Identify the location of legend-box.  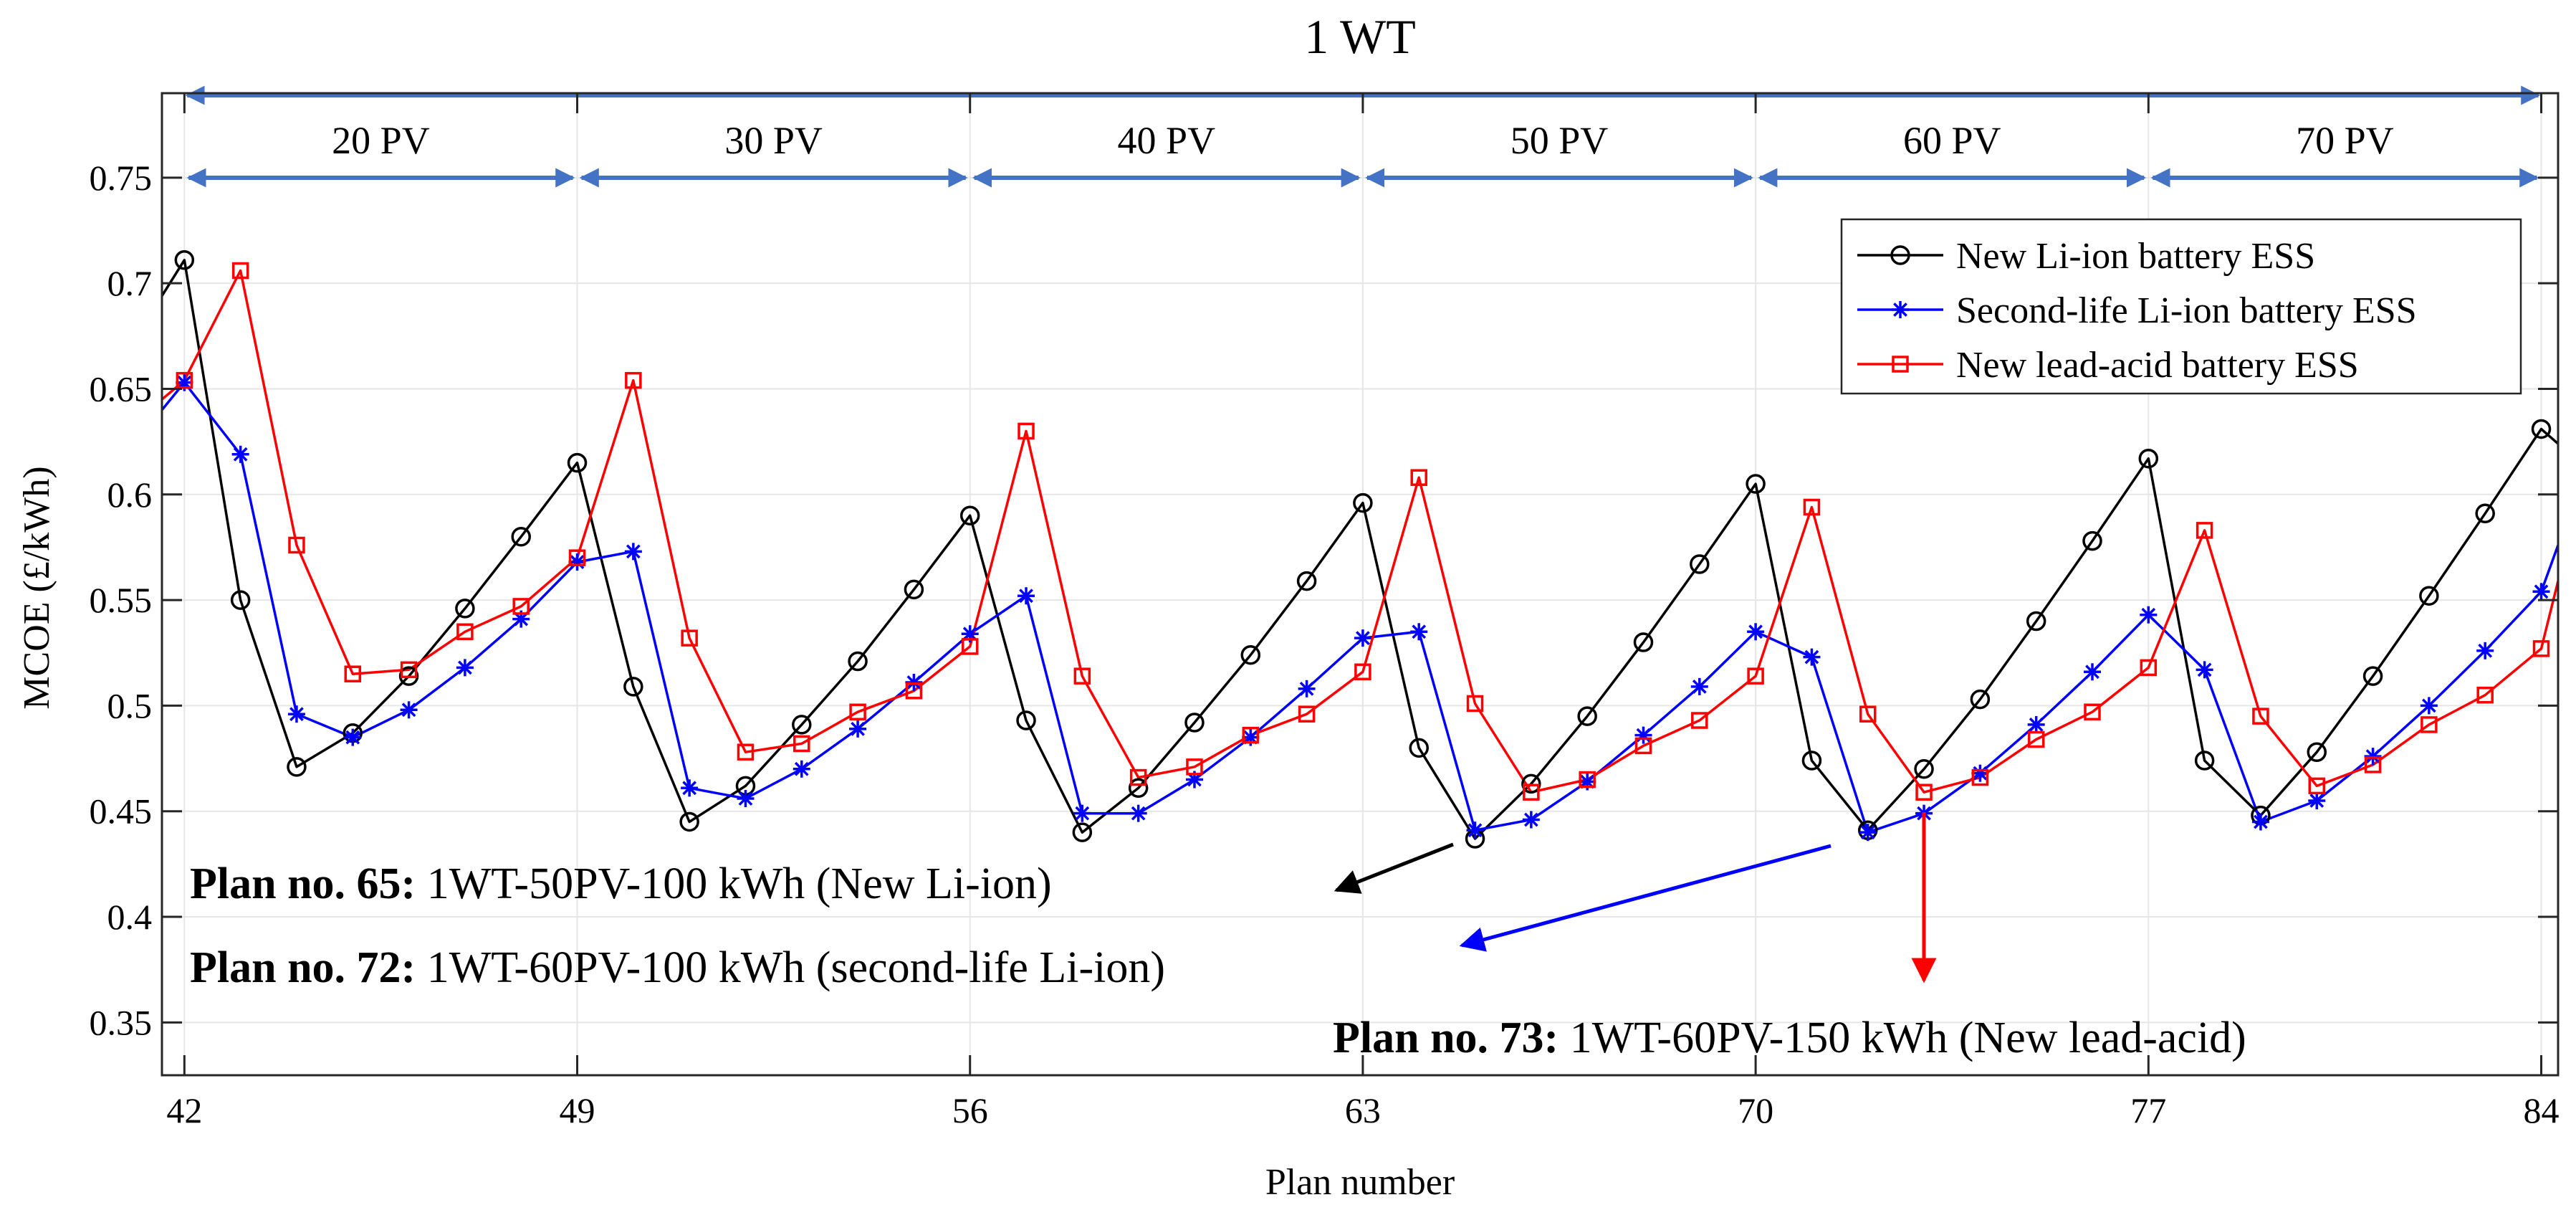
(2181, 306).